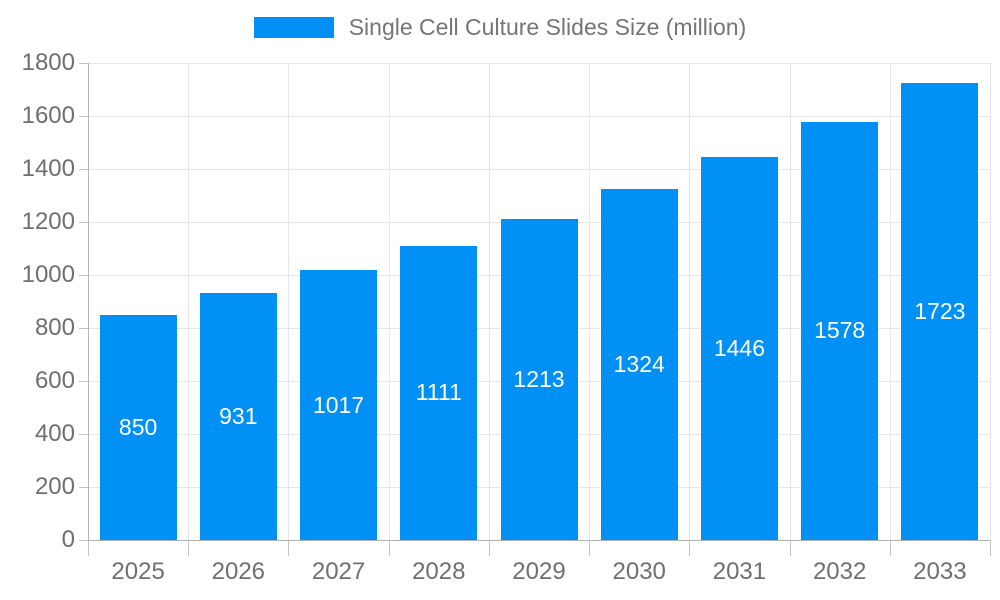 The width and height of the screenshot is (1000, 600). I want to click on y-axis-label: 1400, so click(48, 168).